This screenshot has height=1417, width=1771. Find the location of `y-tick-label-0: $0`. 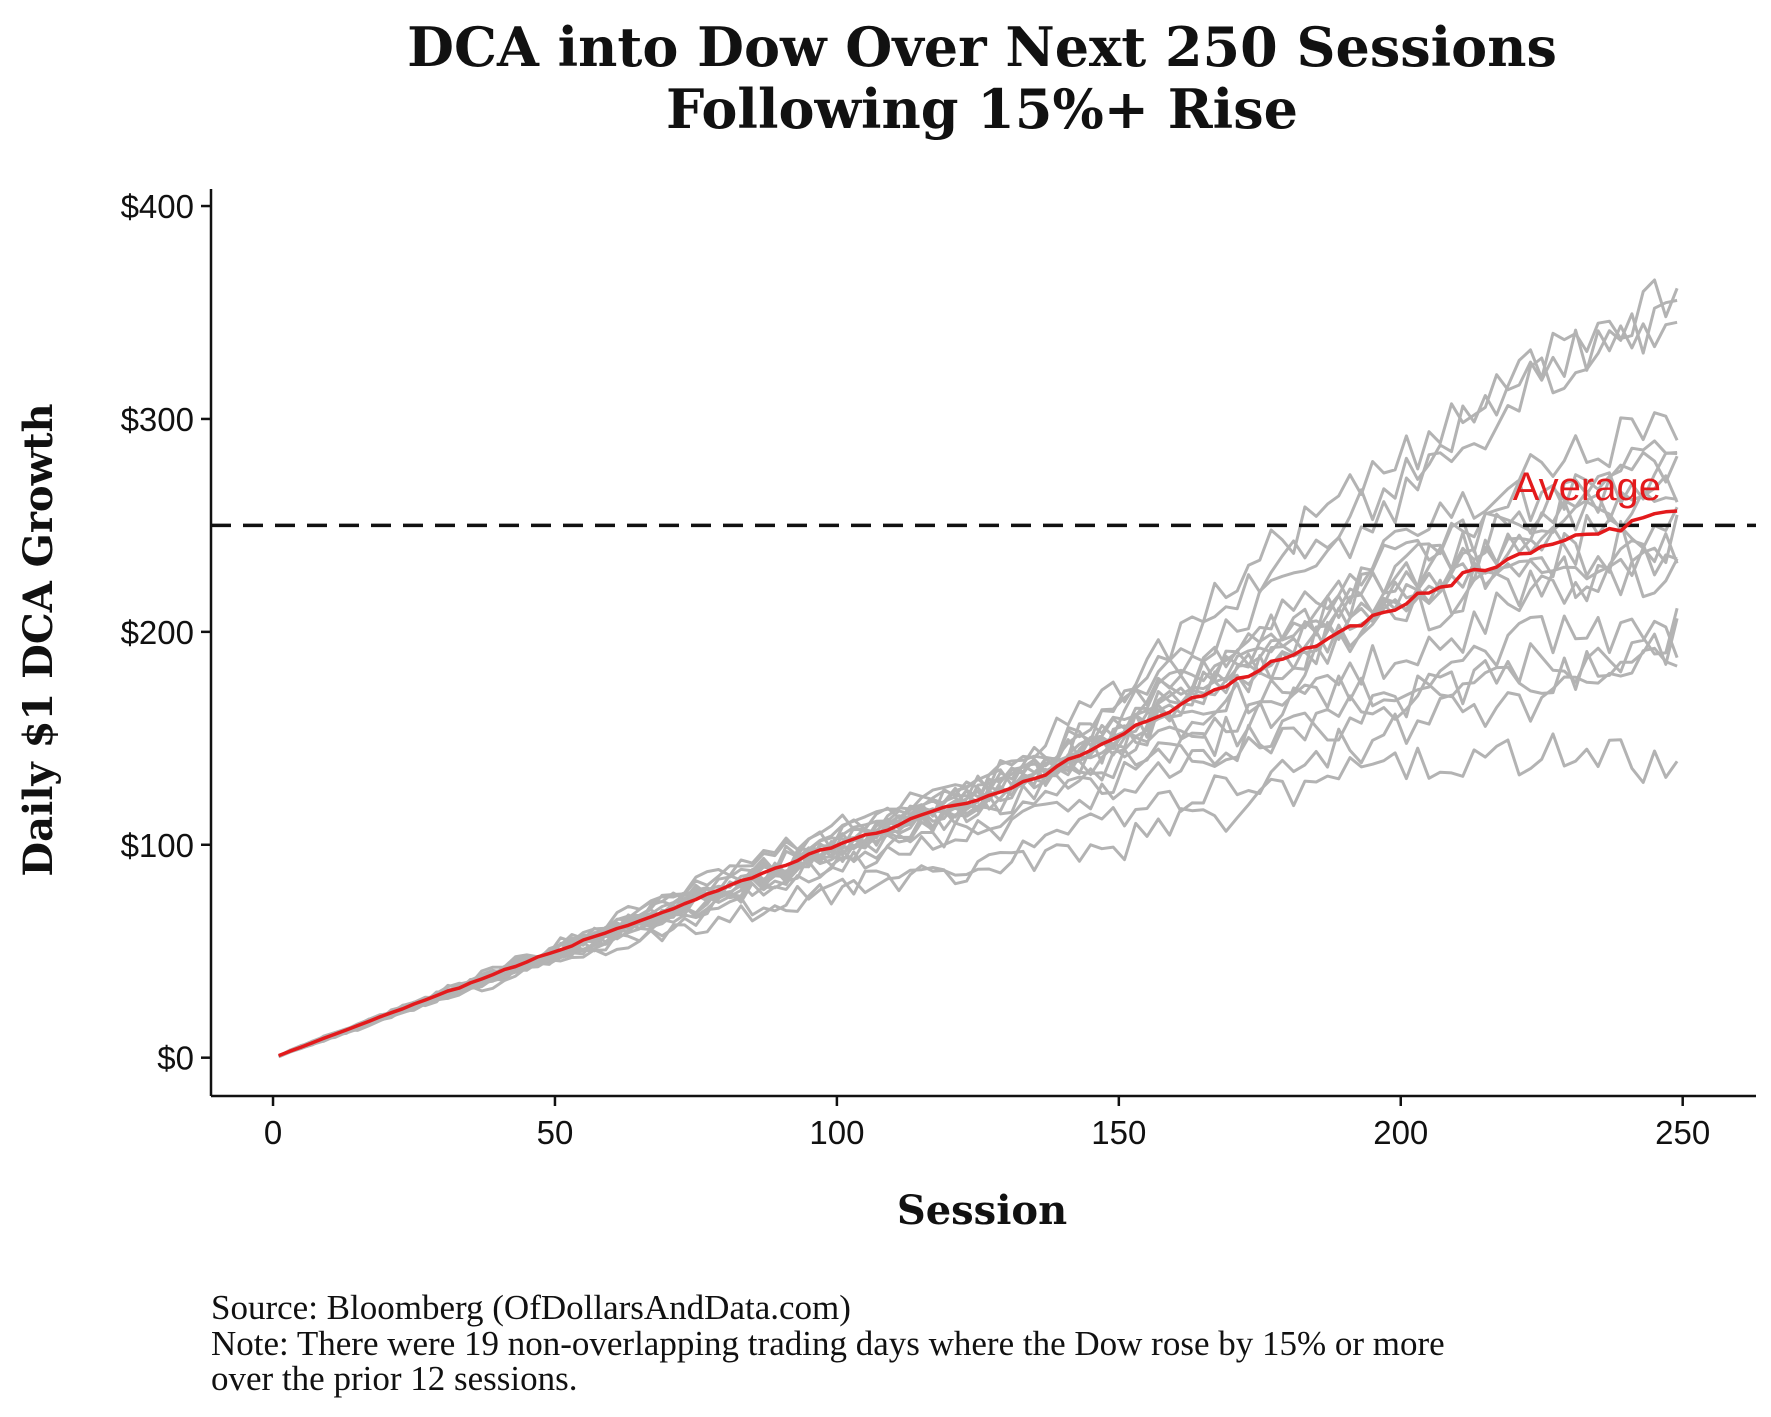

y-tick-label-0: $0 is located at coordinates (175, 1058).